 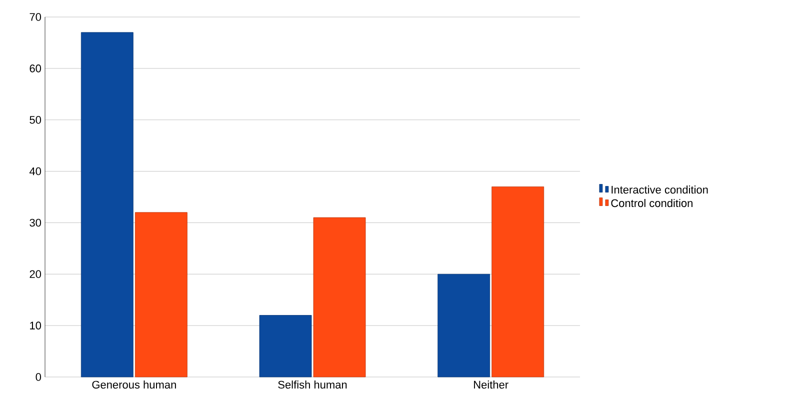 What do you see at coordinates (36, 17) in the screenshot?
I see `y-tick-label: 70` at bounding box center [36, 17].